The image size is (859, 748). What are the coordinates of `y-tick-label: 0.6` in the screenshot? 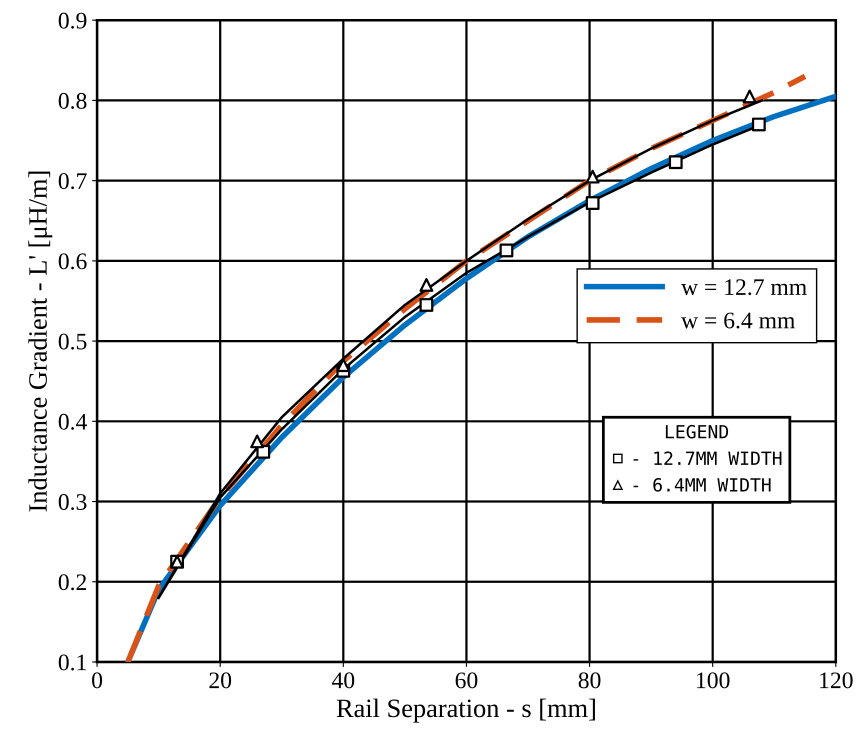 It's located at (72, 261).